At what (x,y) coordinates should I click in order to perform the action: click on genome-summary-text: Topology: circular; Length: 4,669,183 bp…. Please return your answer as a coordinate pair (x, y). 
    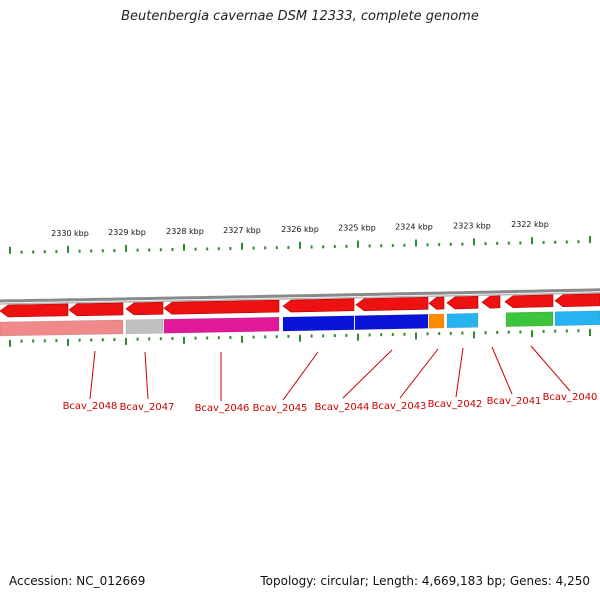
    Looking at the image, I should click on (425, 581).